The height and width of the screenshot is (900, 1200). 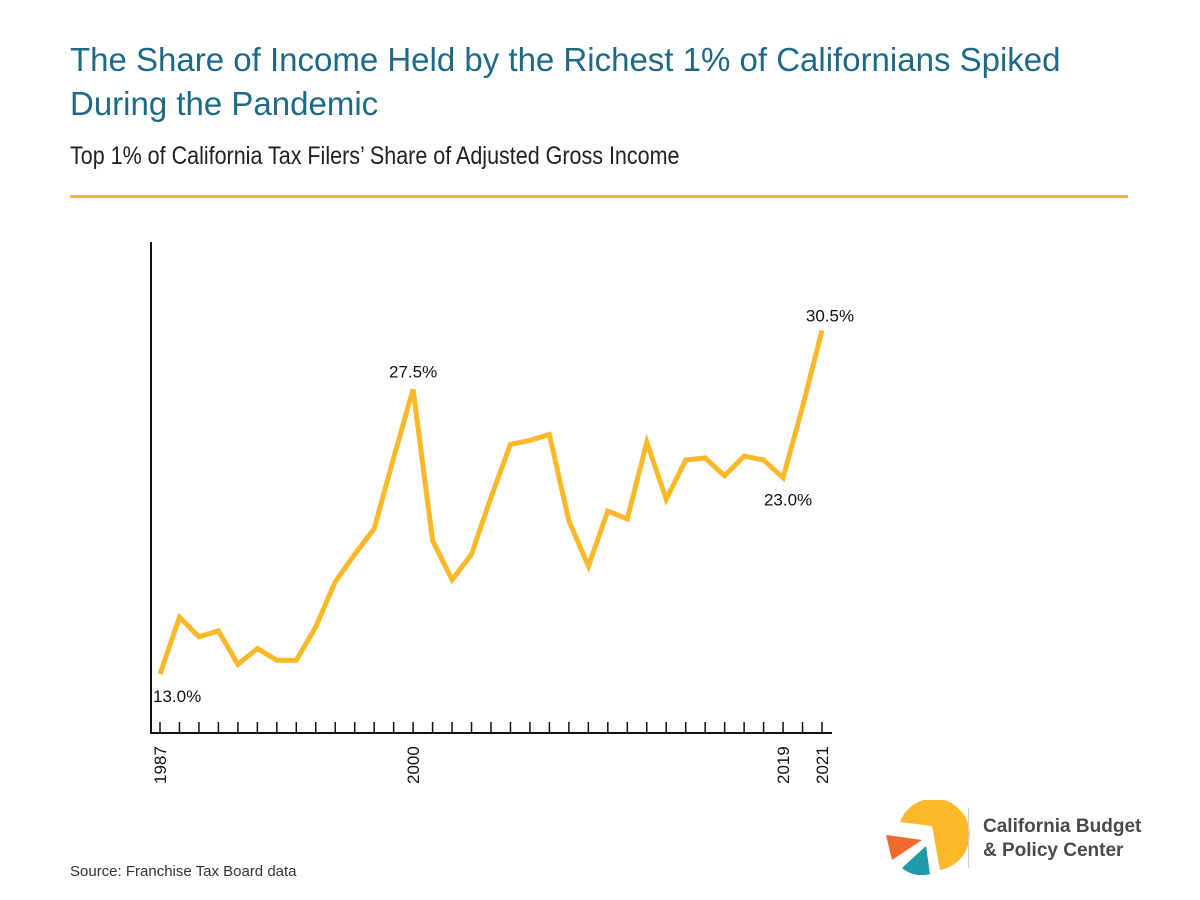 What do you see at coordinates (177, 696) in the screenshot?
I see `data-label: 13.0%` at bounding box center [177, 696].